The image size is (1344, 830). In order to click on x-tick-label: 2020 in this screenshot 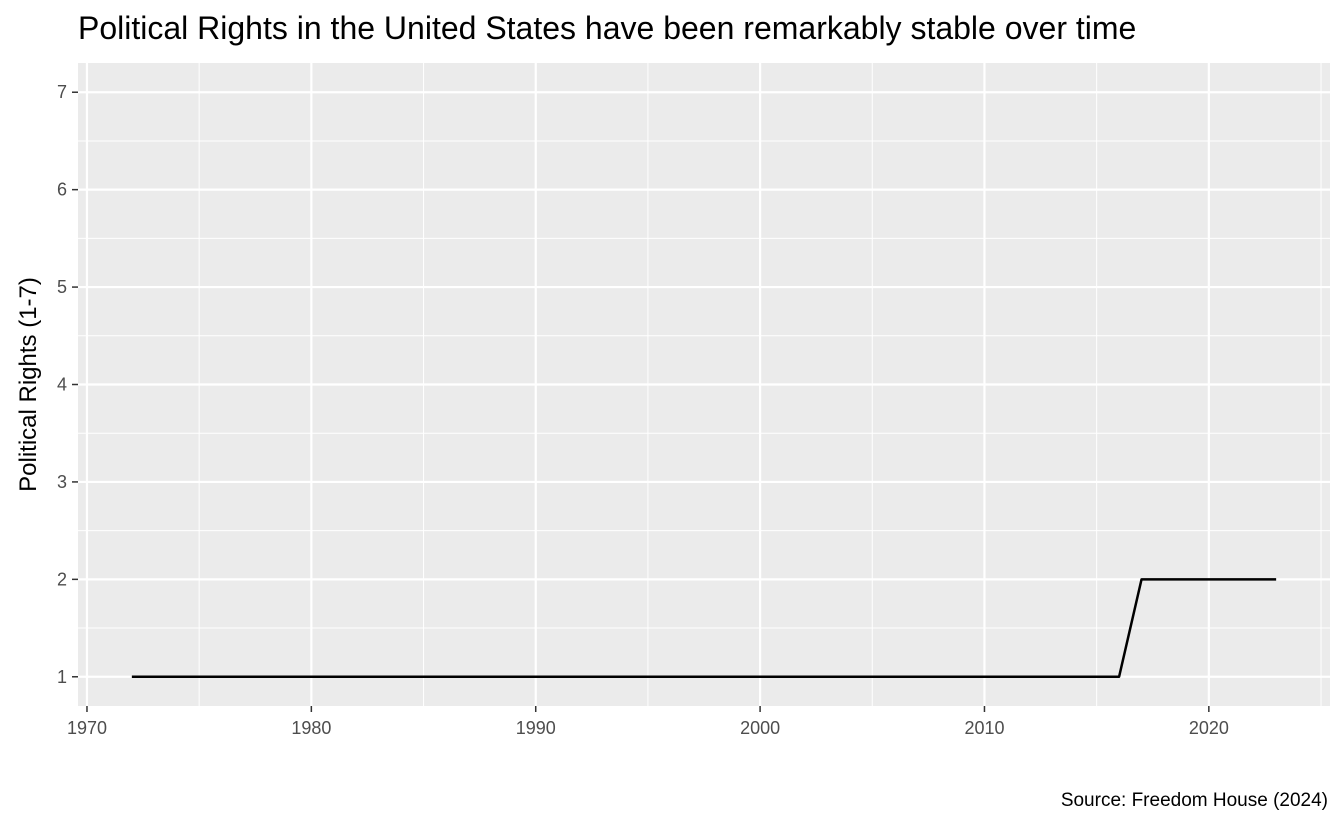, I will do `click(1209, 728)`.